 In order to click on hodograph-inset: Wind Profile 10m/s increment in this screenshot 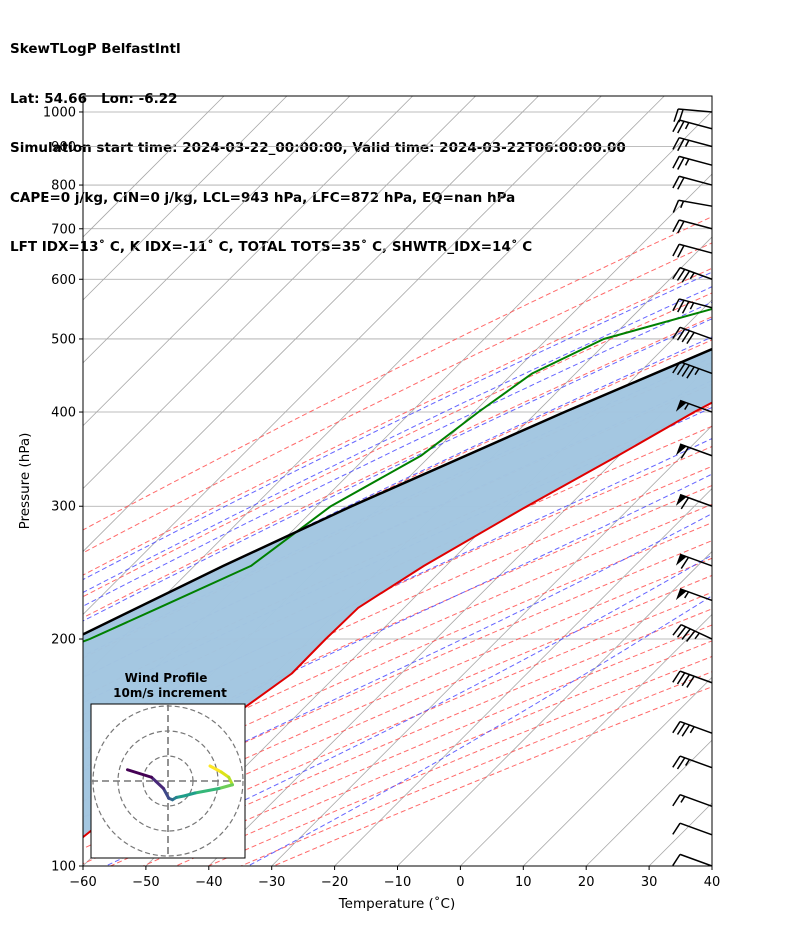, I will do `click(168, 765)`.